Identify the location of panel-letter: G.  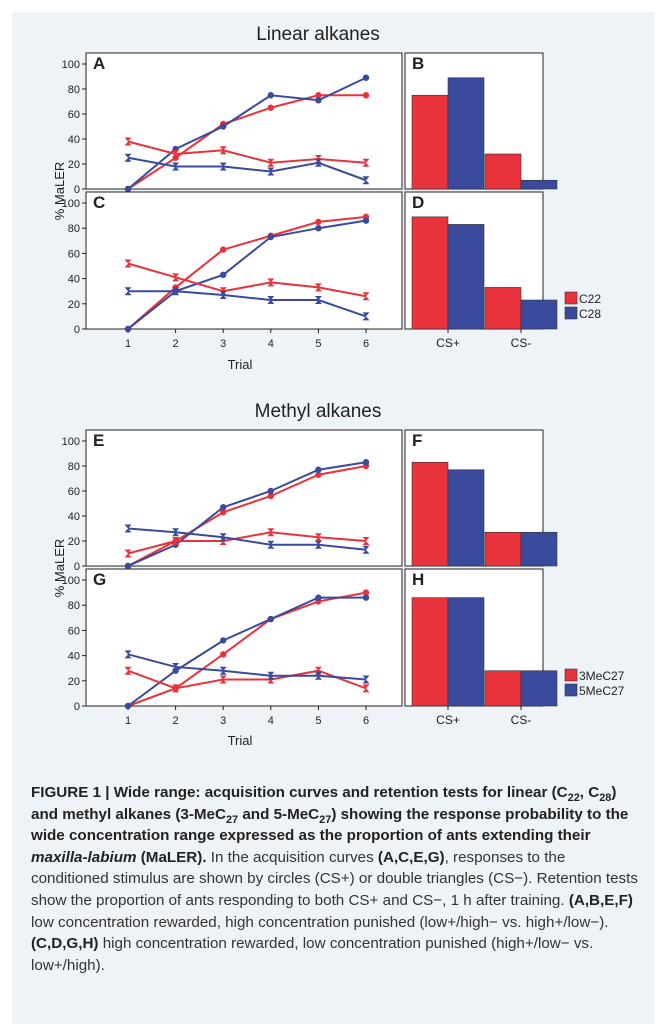
(99, 579).